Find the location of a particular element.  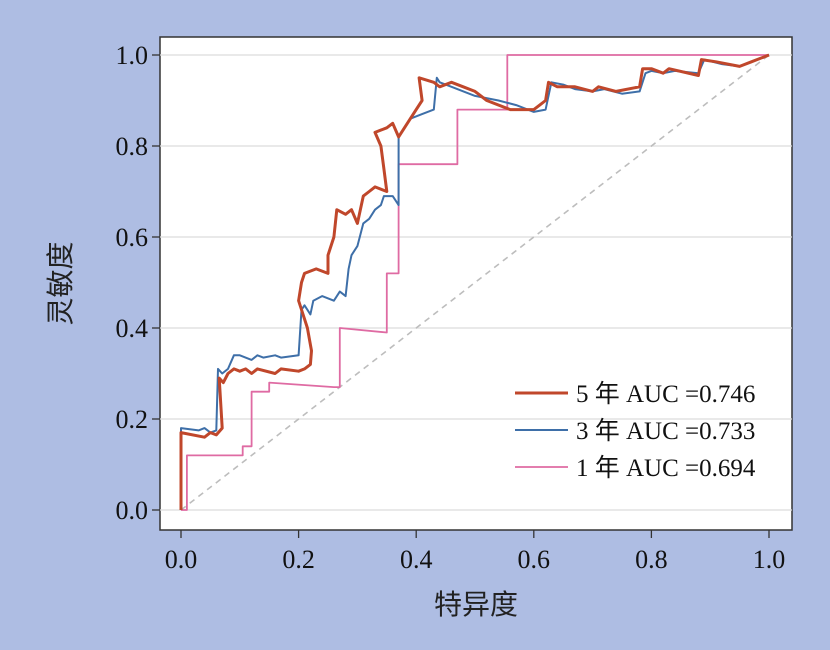

x-tick-label-3: 0.6 is located at coordinates (534, 559).